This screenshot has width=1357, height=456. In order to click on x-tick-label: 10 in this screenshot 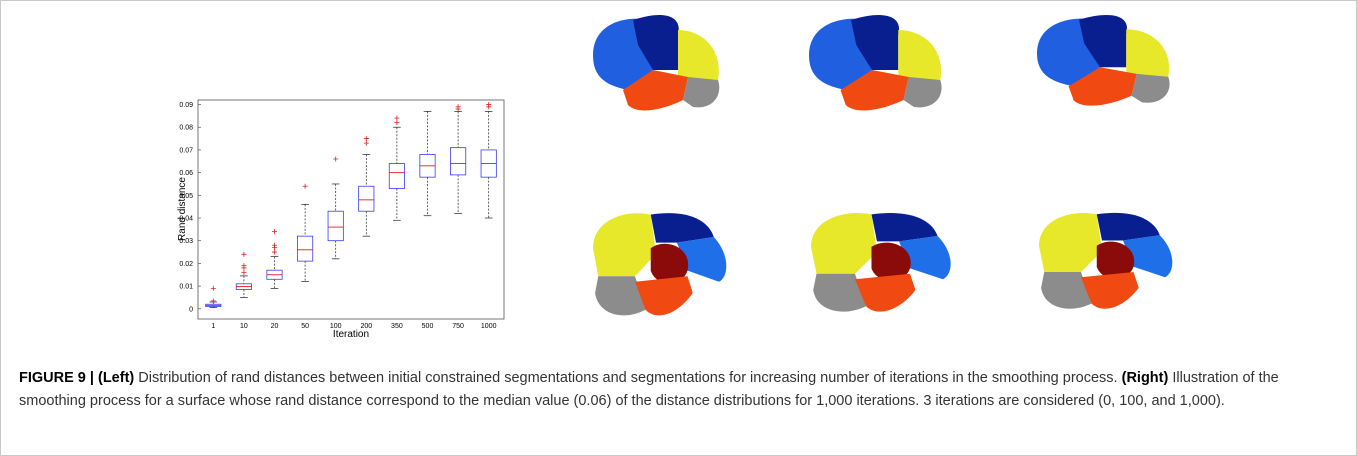, I will do `click(244, 326)`.